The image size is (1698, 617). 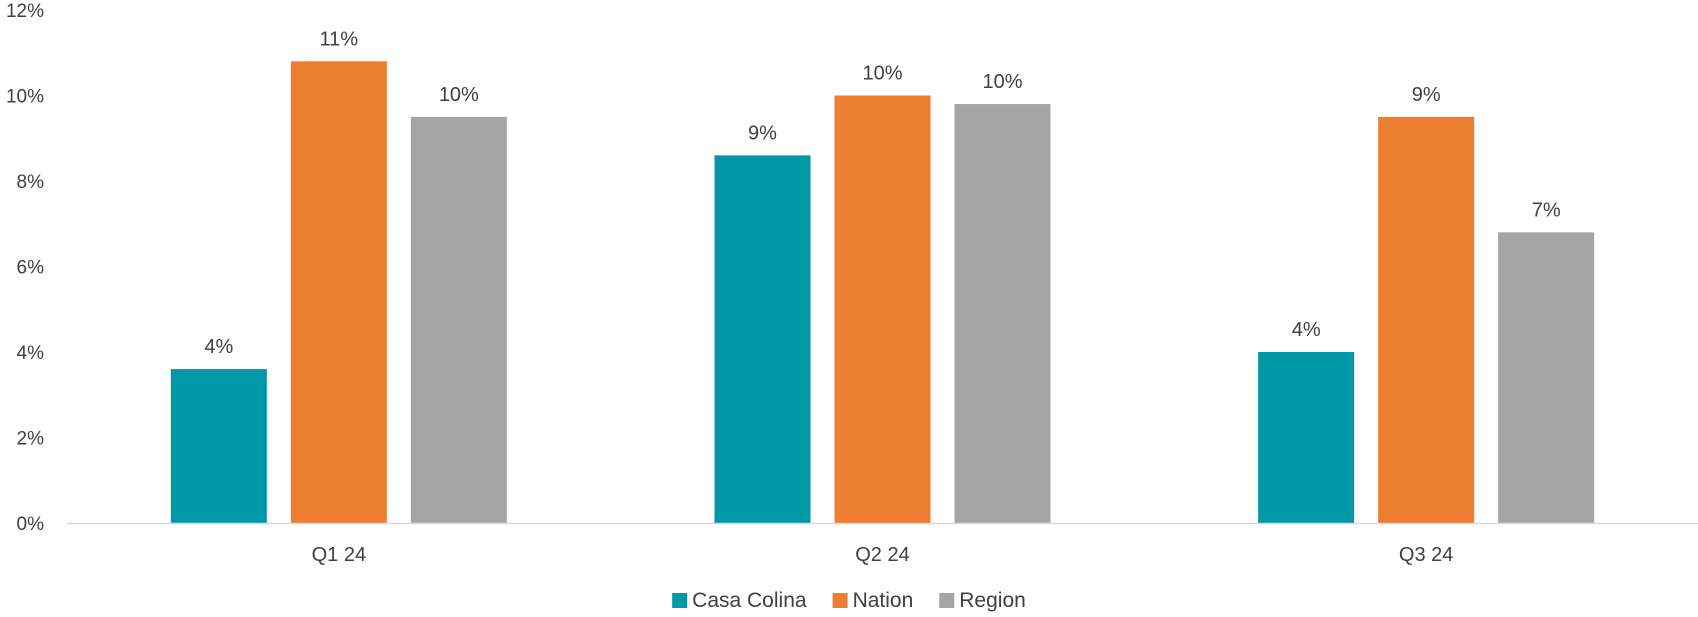 What do you see at coordinates (31, 439) in the screenshot?
I see `y-tick-label: 2%` at bounding box center [31, 439].